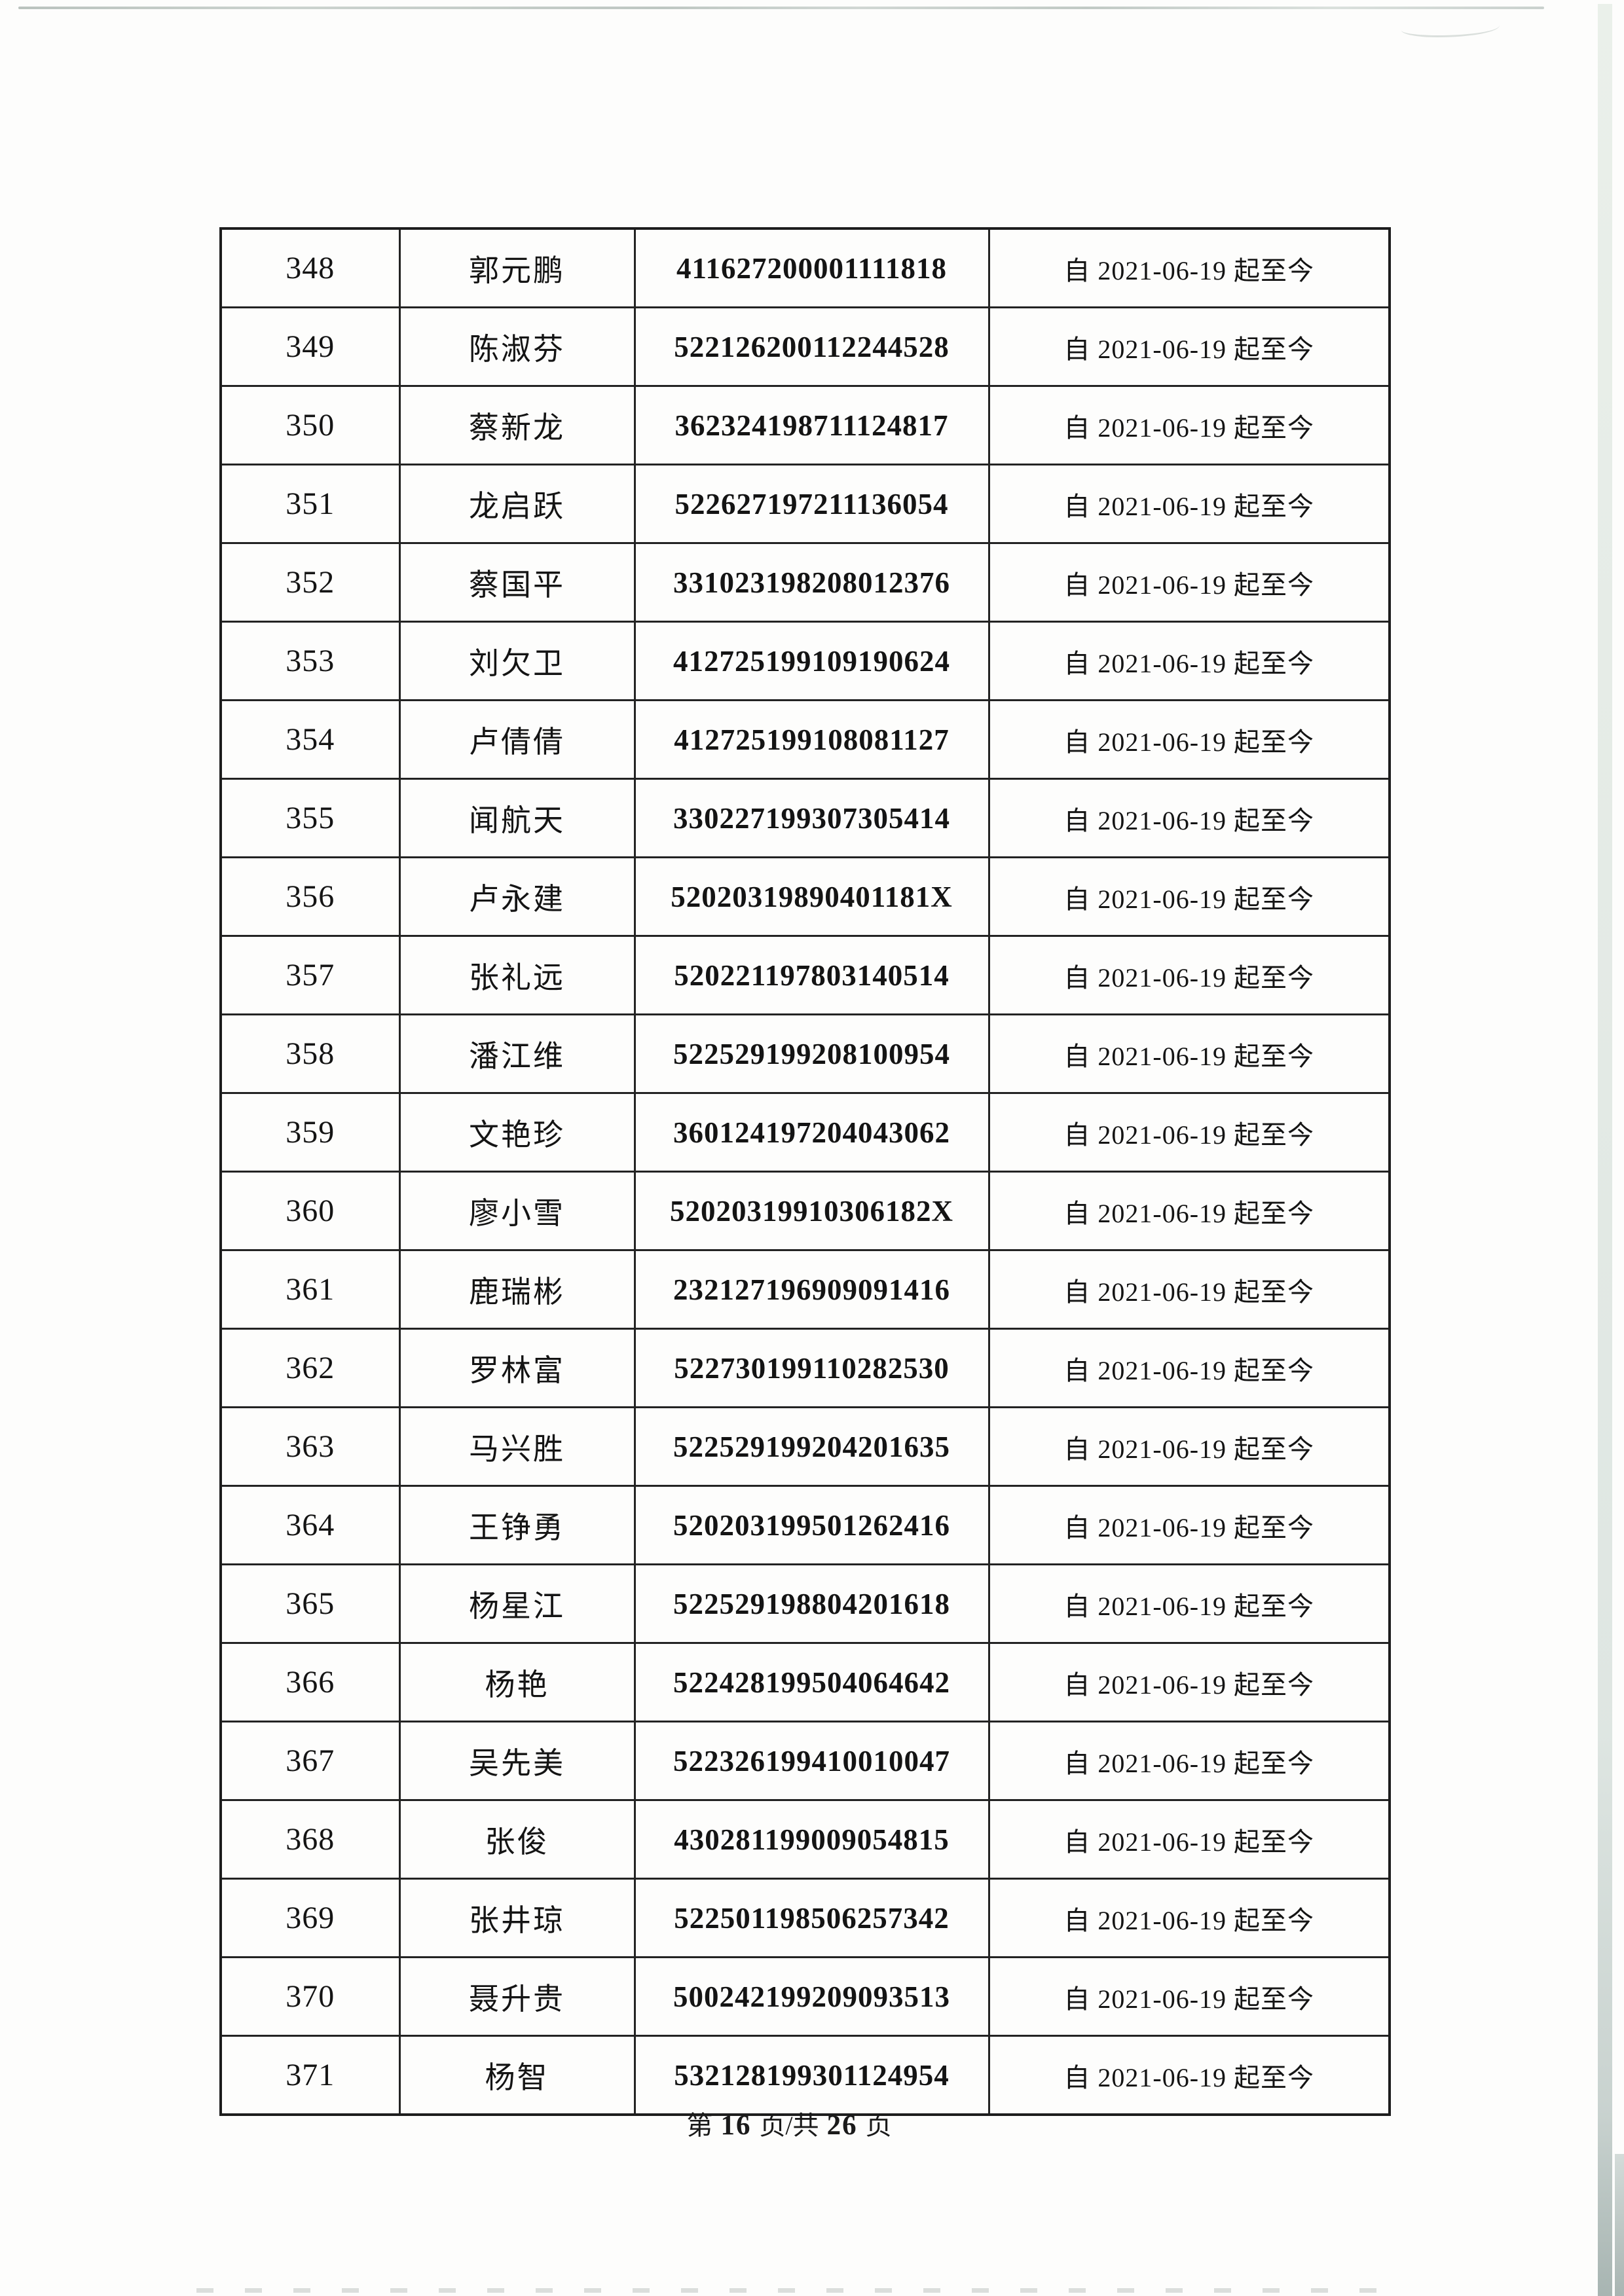  What do you see at coordinates (811, 1132) in the screenshot?
I see `id-cell: 360124197204043062` at bounding box center [811, 1132].